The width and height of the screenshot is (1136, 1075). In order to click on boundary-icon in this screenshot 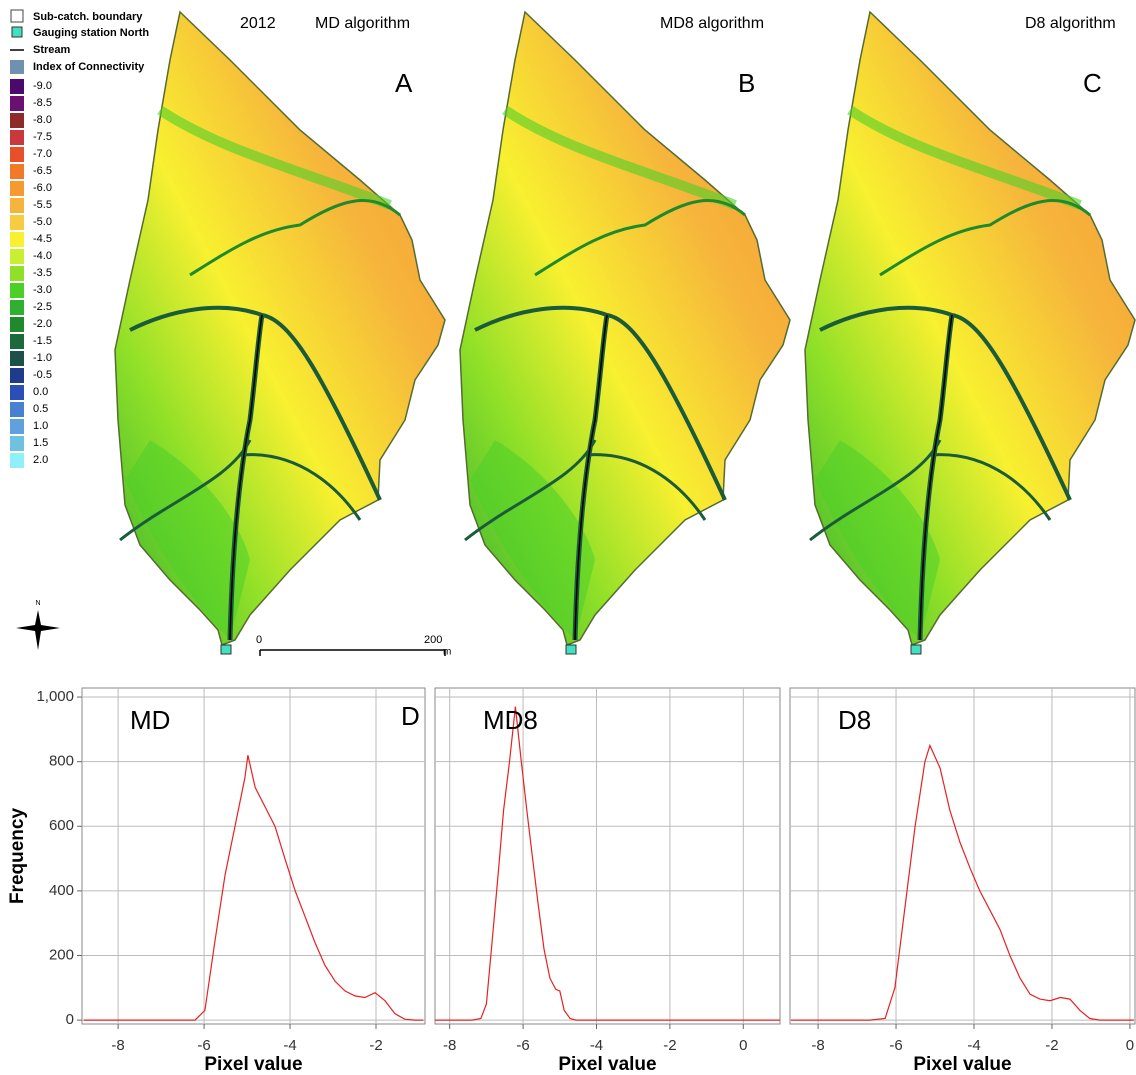, I will do `click(17, 16)`.